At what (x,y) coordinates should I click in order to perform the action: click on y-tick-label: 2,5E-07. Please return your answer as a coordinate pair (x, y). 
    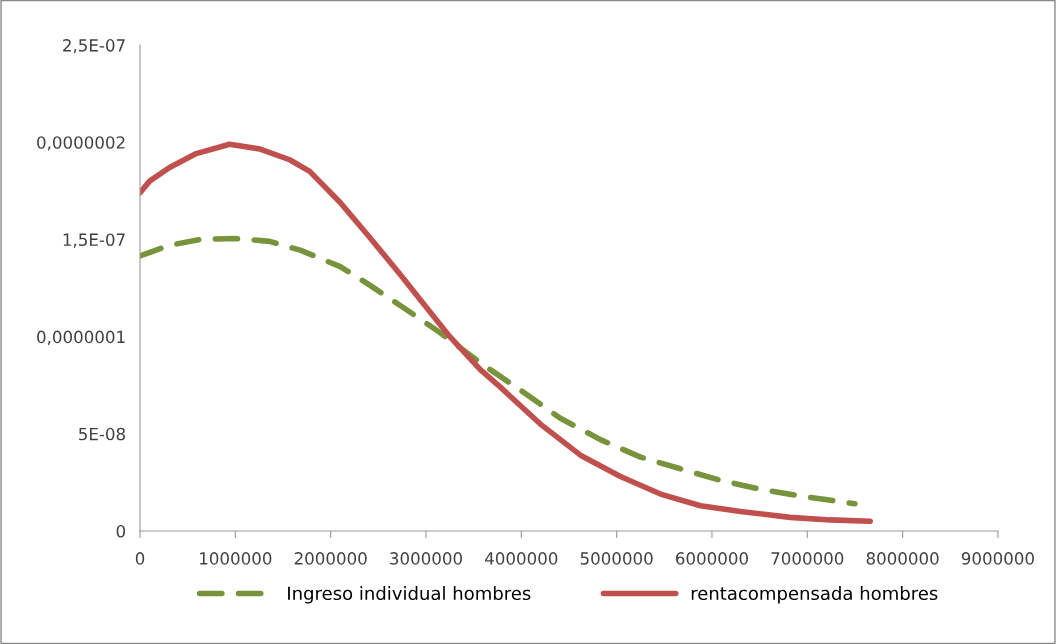
    Looking at the image, I should click on (94, 46).